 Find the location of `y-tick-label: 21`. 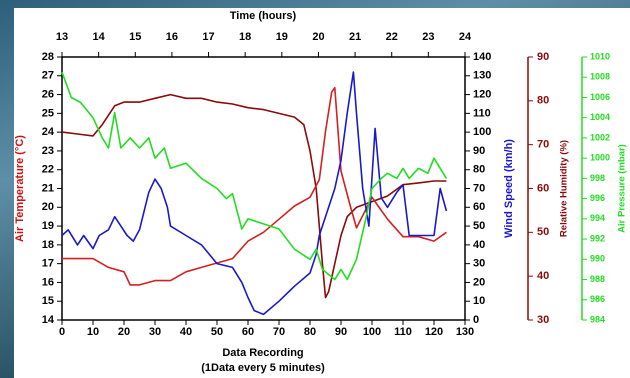

y-tick-label: 21 is located at coordinates (48, 188).